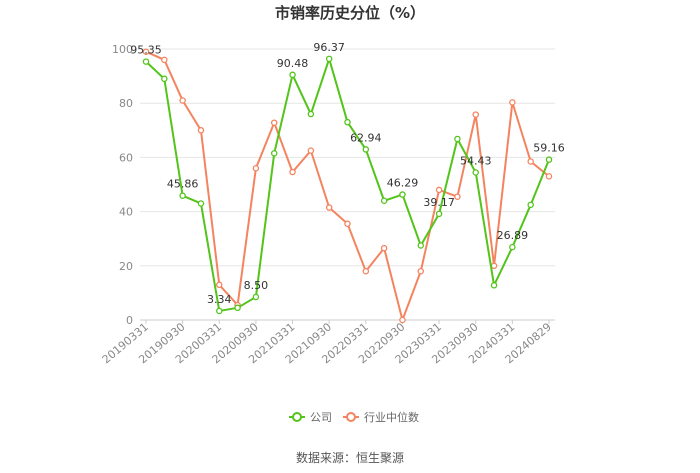  What do you see at coordinates (439, 202) in the screenshot?
I see `data-label: 39.17` at bounding box center [439, 202].